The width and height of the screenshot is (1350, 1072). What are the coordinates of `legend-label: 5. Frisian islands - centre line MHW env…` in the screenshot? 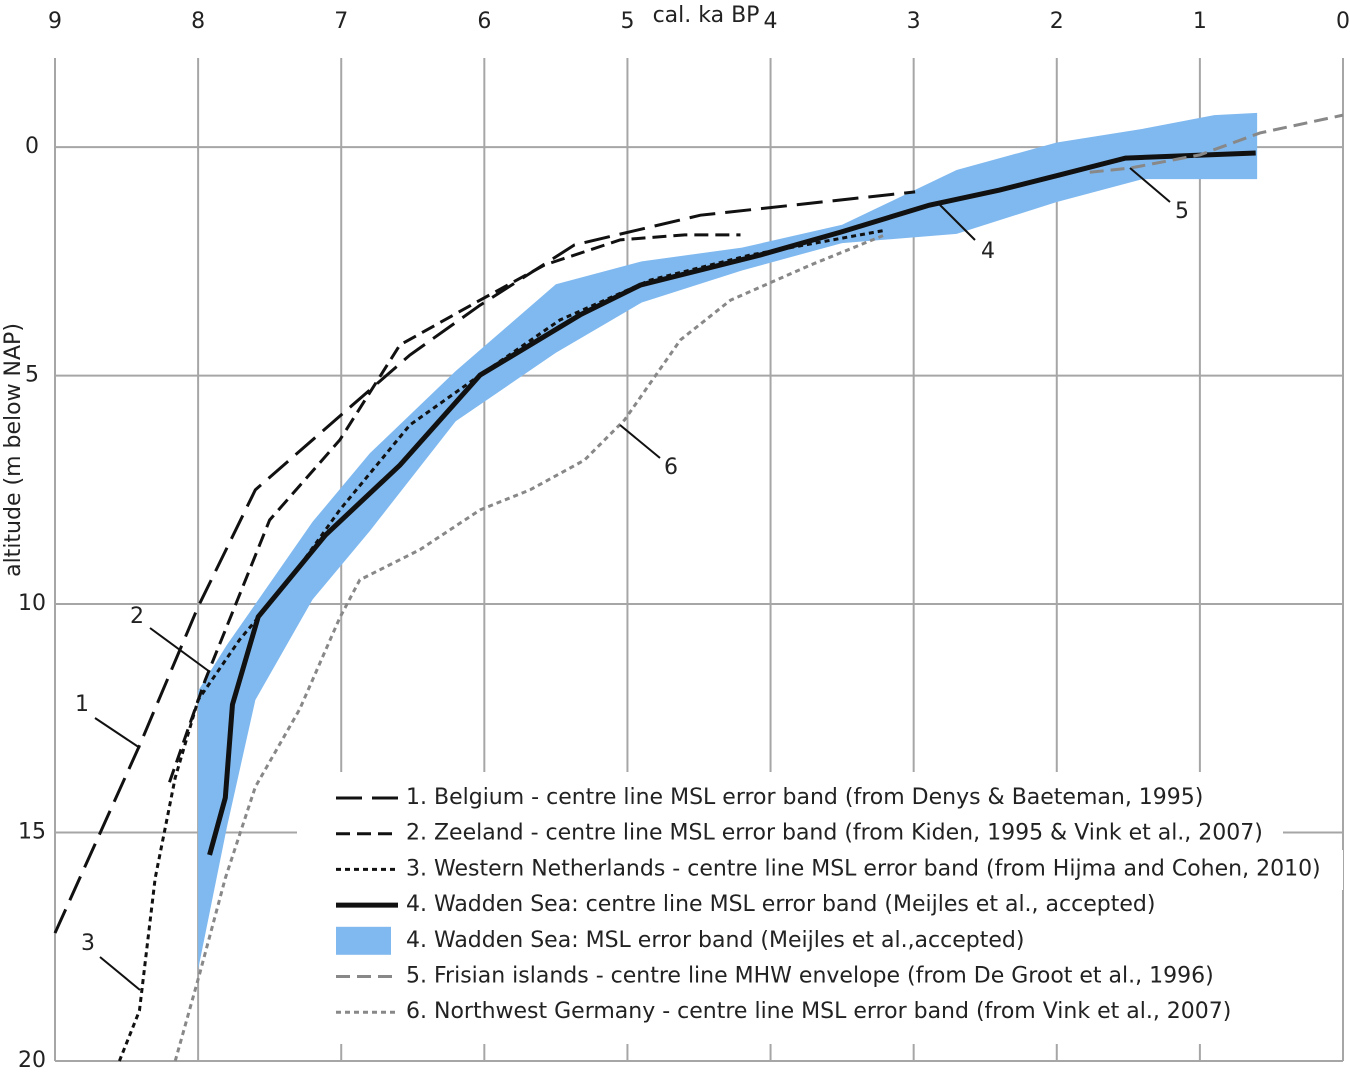 It's located at (810, 976).